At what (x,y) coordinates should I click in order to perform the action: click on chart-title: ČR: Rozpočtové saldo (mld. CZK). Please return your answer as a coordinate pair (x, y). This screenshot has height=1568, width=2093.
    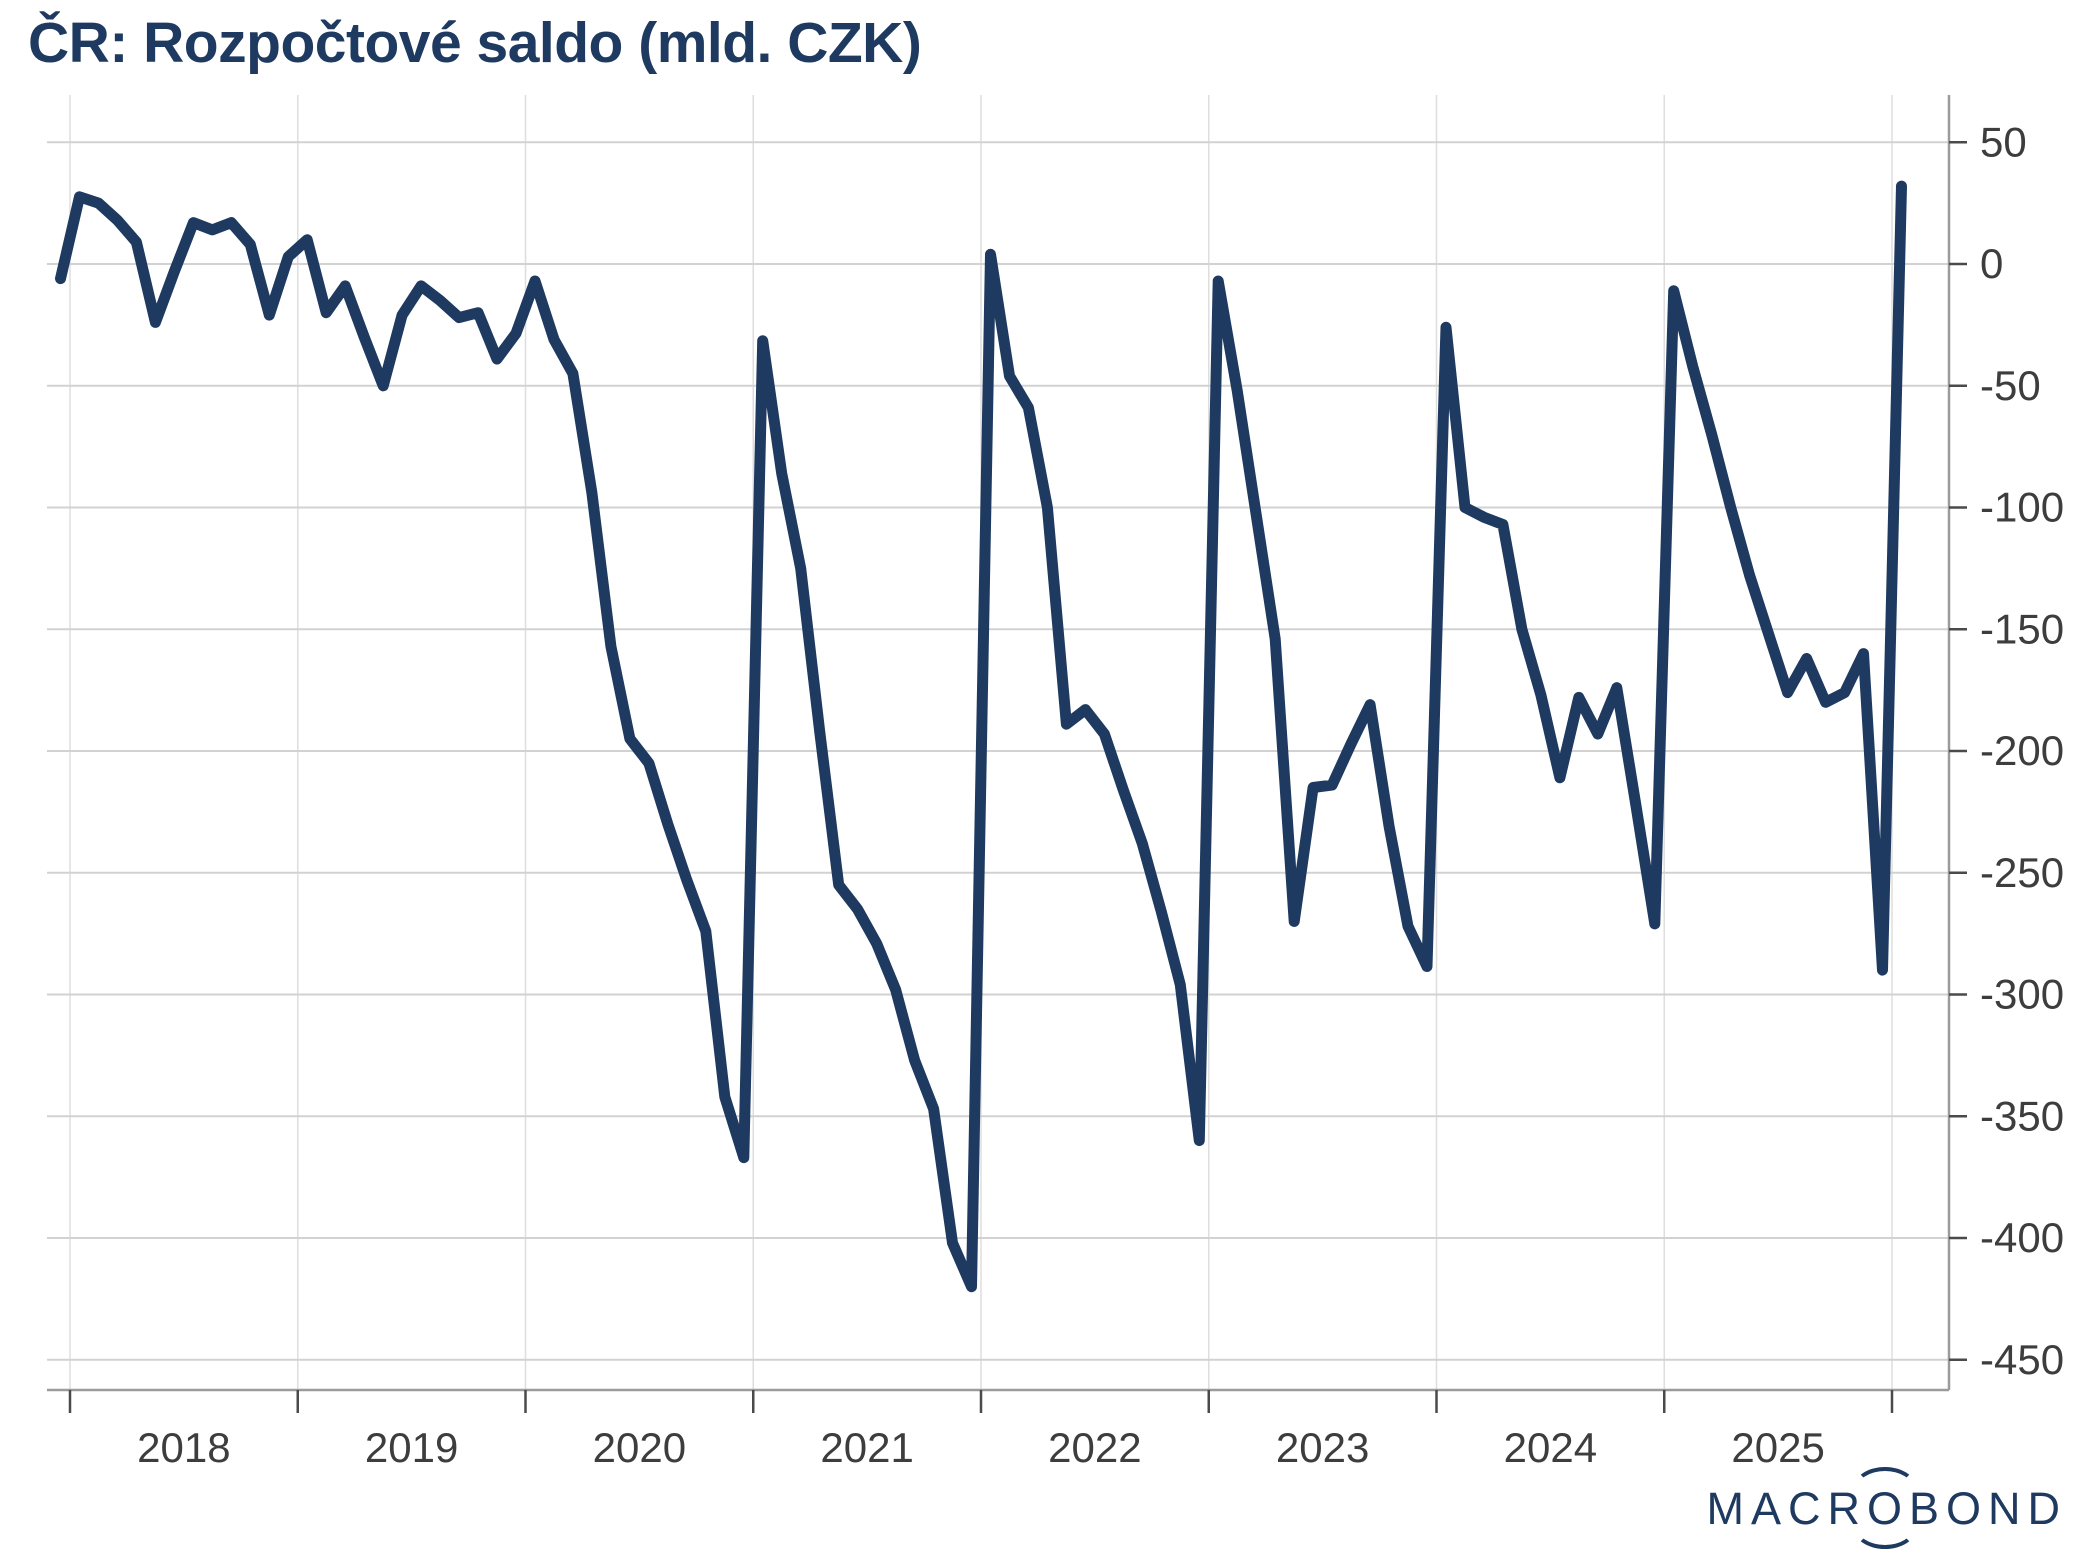
    Looking at the image, I should click on (475, 43).